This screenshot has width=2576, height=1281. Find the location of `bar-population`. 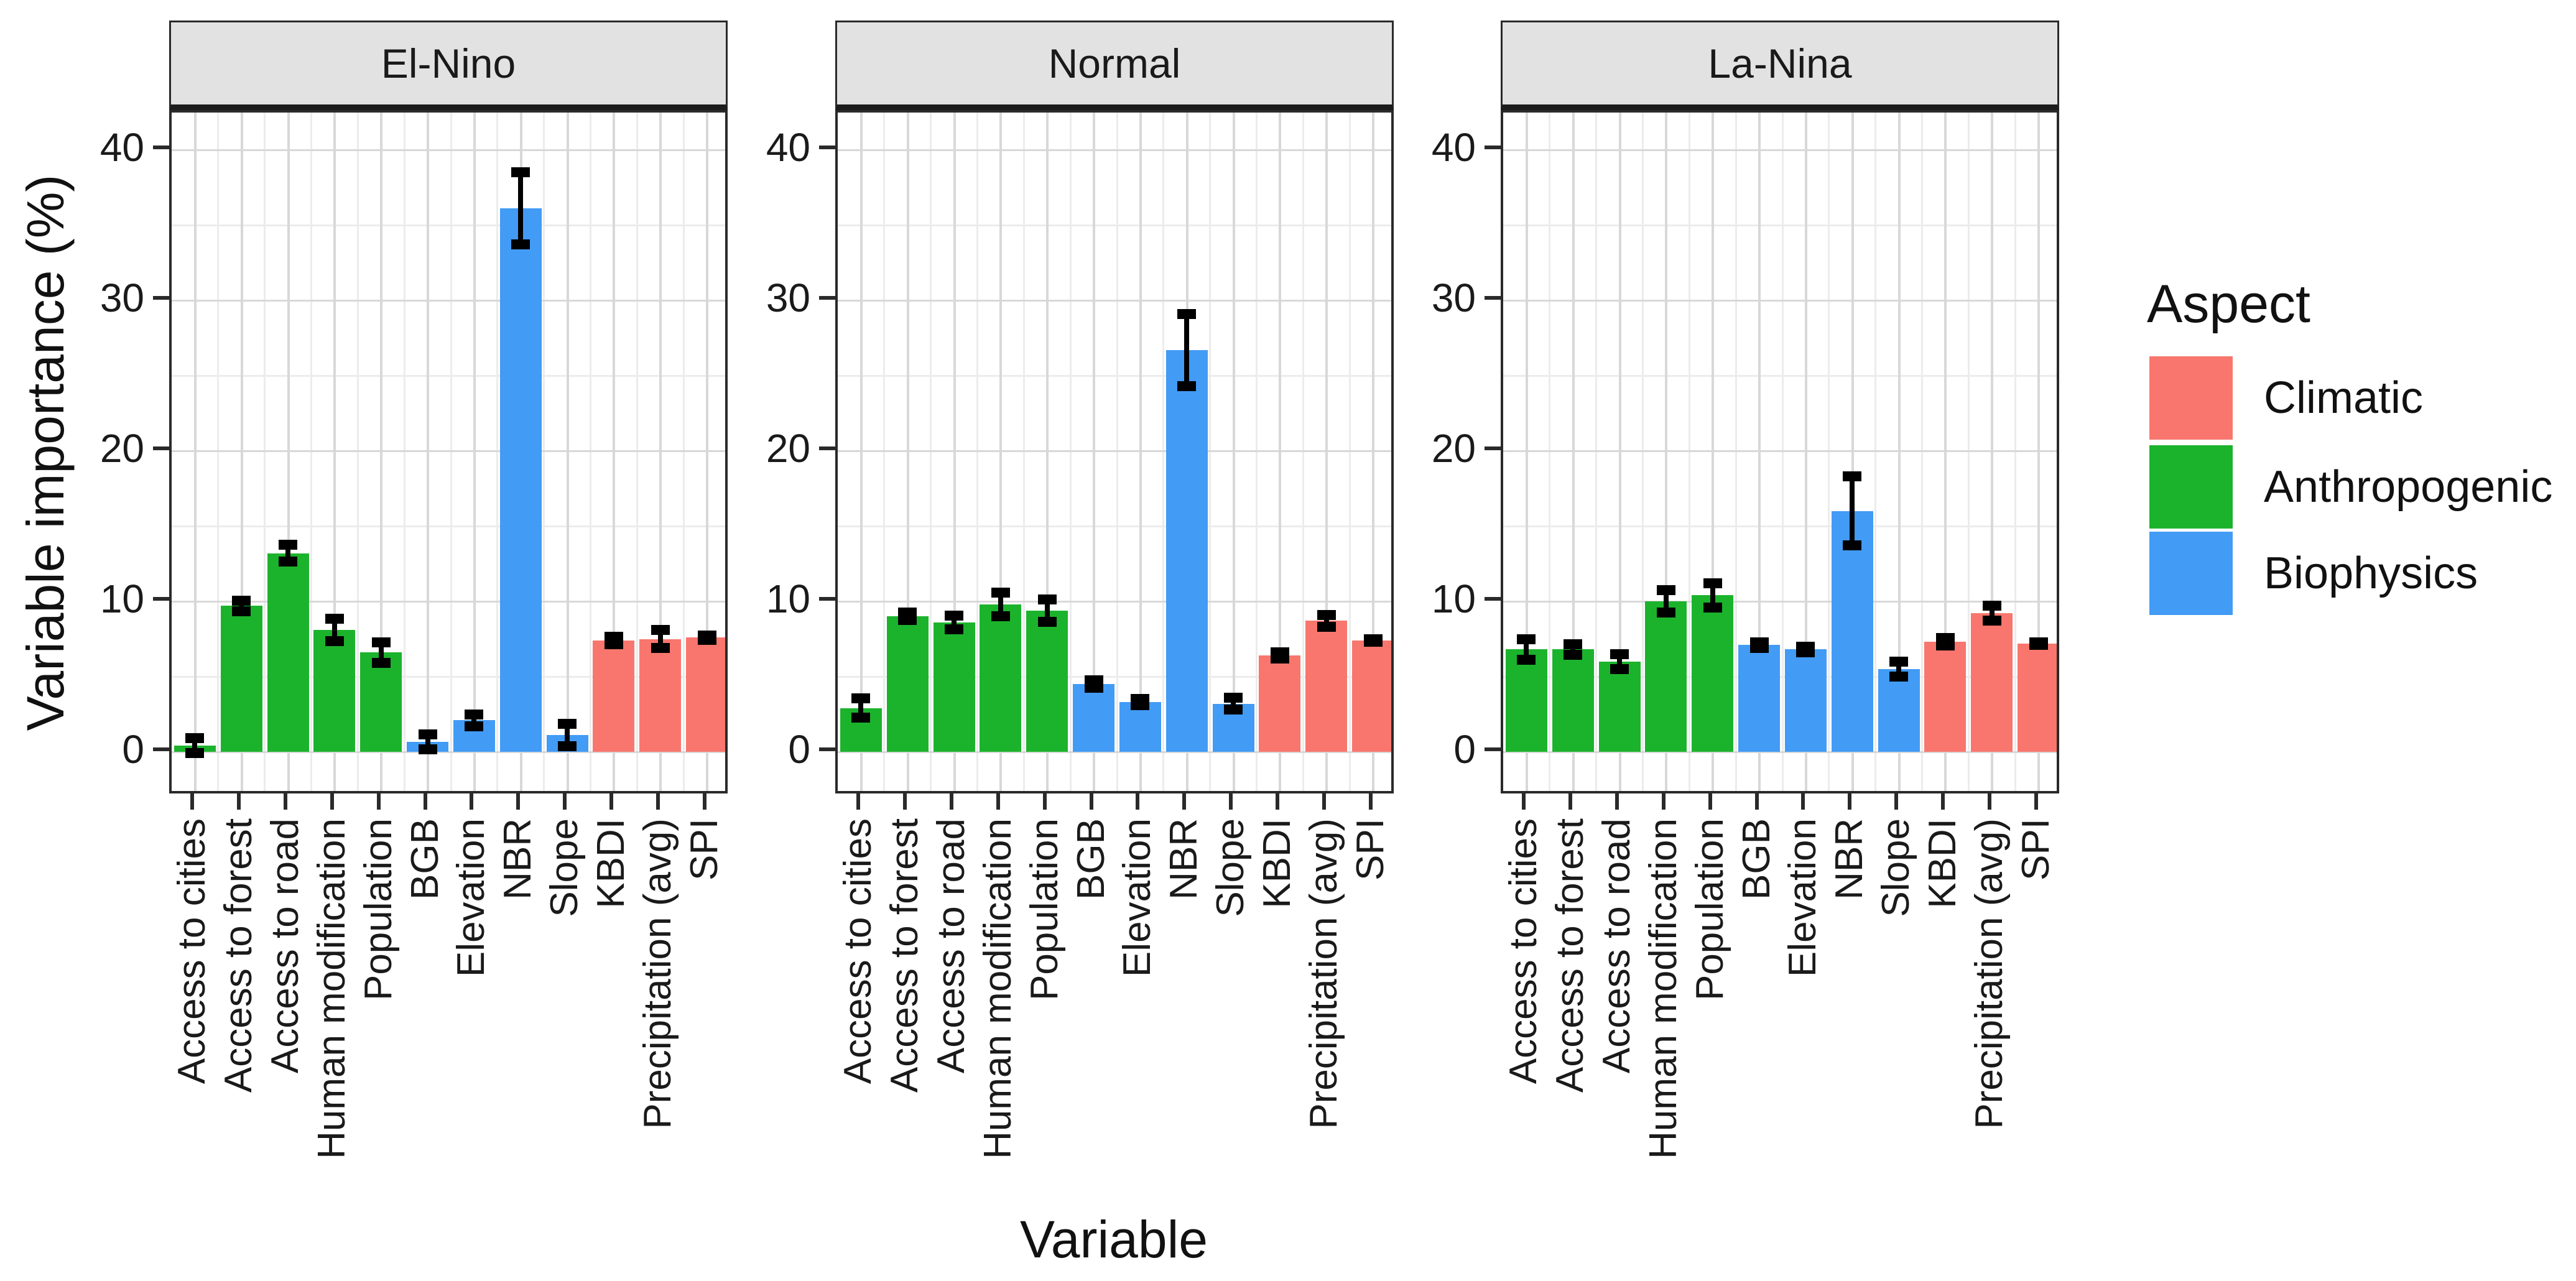

bar-population is located at coordinates (381, 702).